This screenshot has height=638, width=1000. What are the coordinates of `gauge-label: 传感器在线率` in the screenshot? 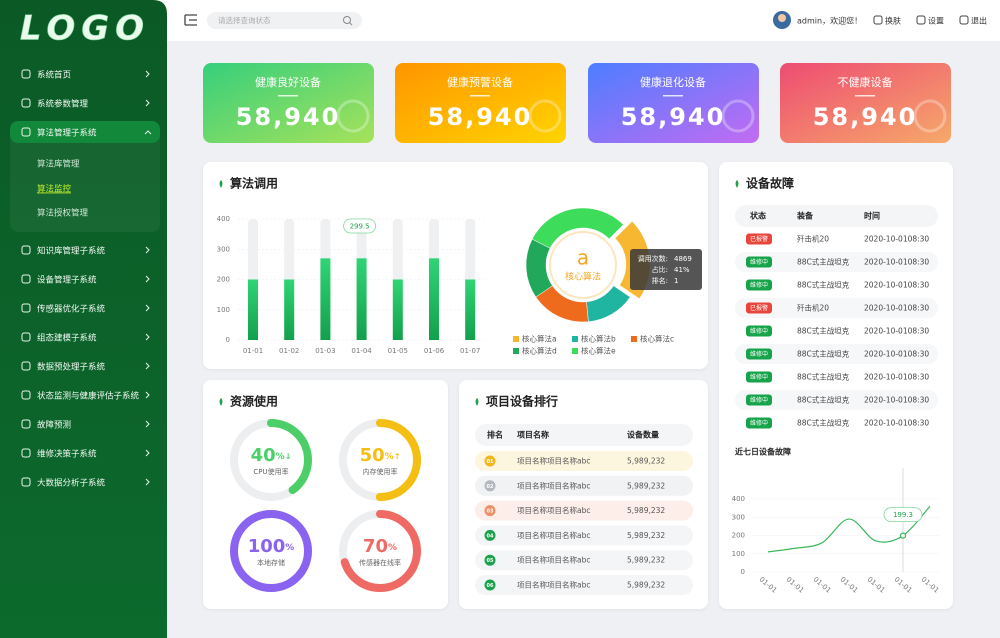 It's located at (380, 562).